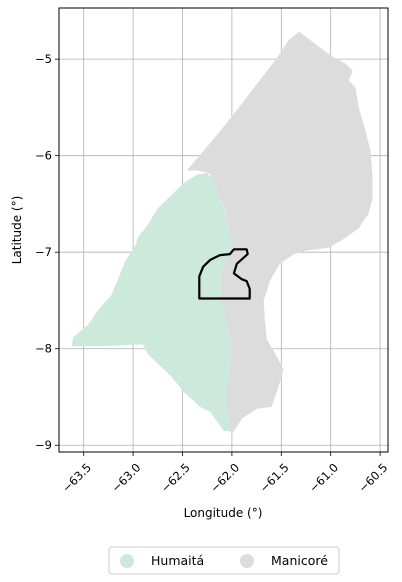 The width and height of the screenshot is (402, 582). Describe the element at coordinates (223, 513) in the screenshot. I see `x-axis-label: Longitude (°)` at that location.